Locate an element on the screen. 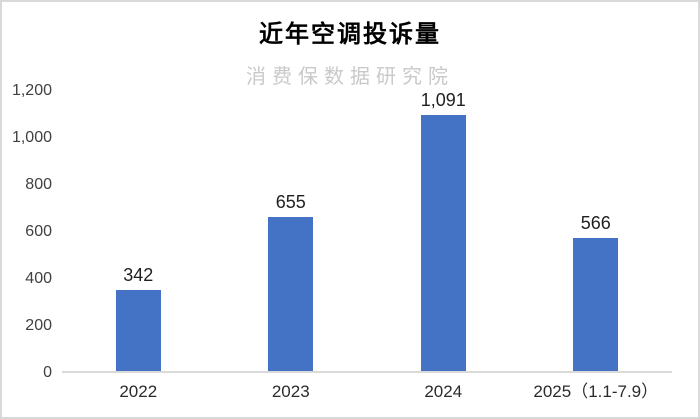 The width and height of the screenshot is (700, 419). y-axis-tick: 1,200 is located at coordinates (31, 90).